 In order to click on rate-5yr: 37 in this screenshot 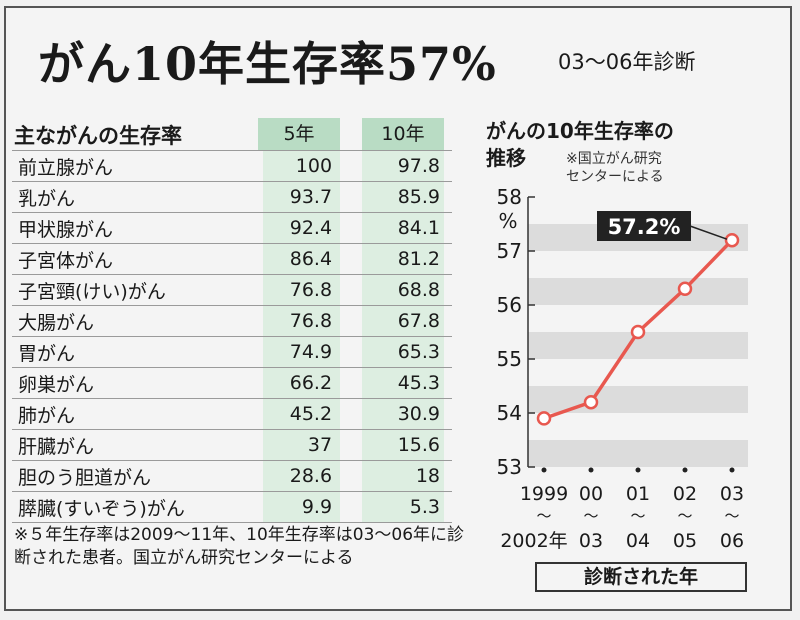, I will do `click(304, 445)`.